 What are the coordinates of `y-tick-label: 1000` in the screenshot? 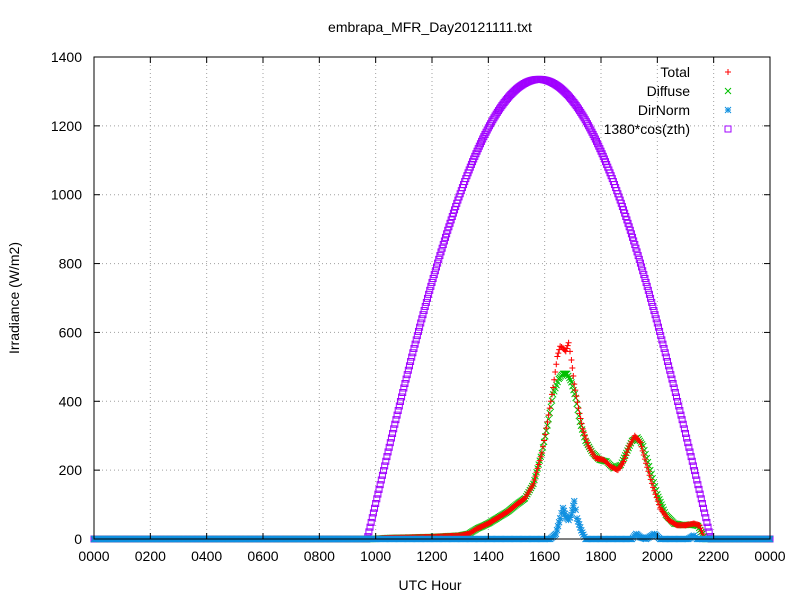 It's located at (66, 195).